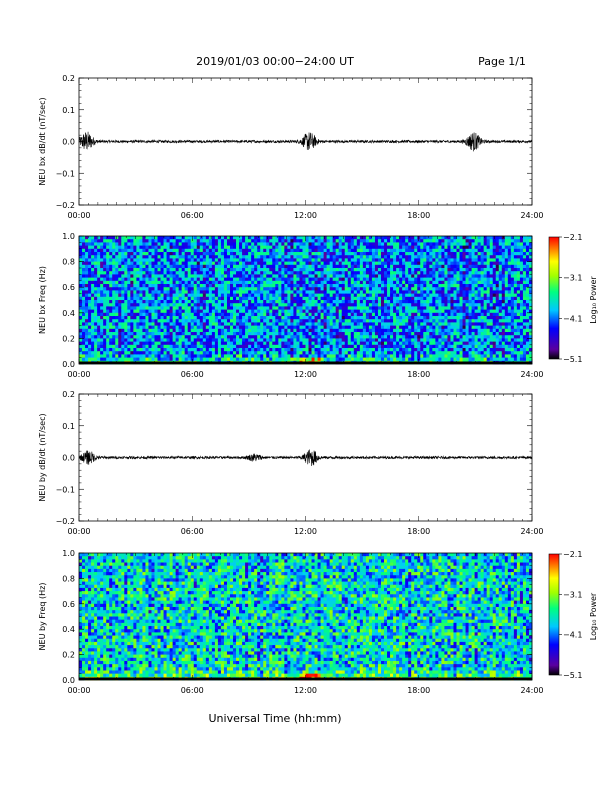 The height and width of the screenshot is (792, 612). I want to click on y-axis-2: 1.0 0.8 0.6 0.4 0.2 0.0, so click(297, 300).